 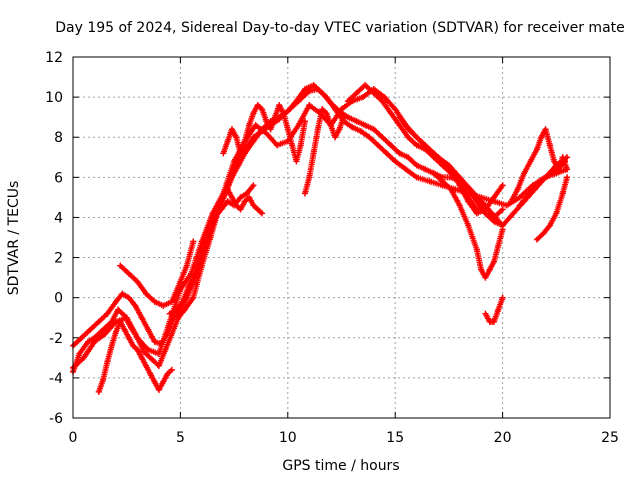 I want to click on y-tick-label: -4, so click(x=56, y=379).